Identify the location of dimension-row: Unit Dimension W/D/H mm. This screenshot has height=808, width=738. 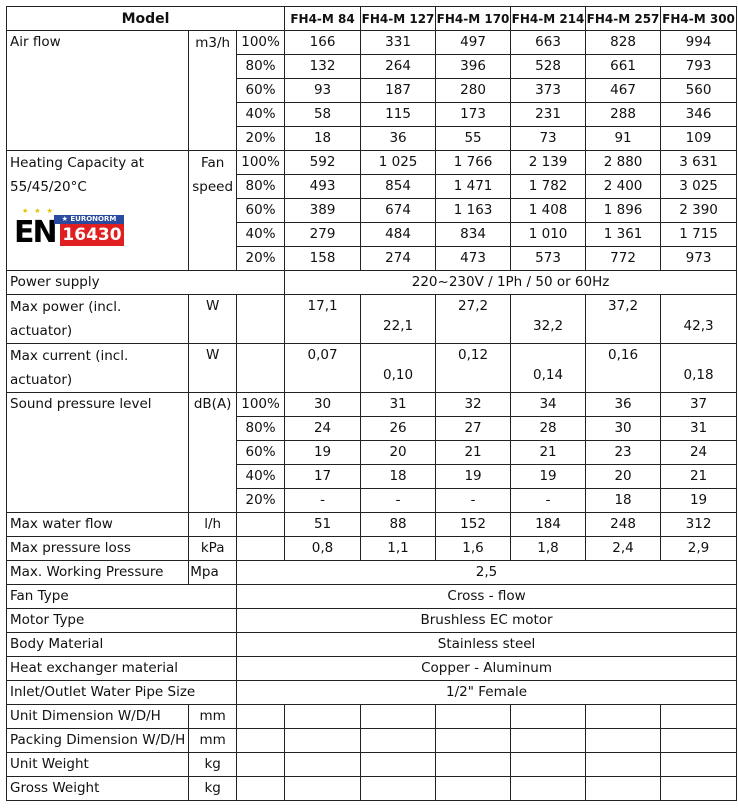
(371, 716).